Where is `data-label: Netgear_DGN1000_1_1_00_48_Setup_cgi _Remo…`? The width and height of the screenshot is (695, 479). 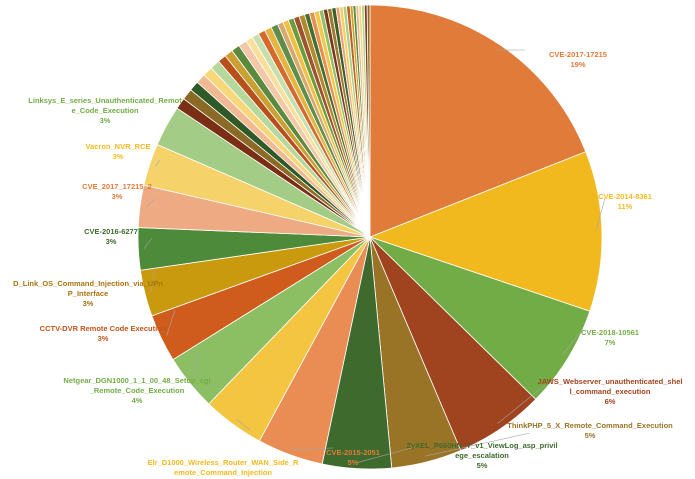 data-label: Netgear_DGN1000_1_1_00_48_Setup_cgi _Remo… is located at coordinates (136, 390).